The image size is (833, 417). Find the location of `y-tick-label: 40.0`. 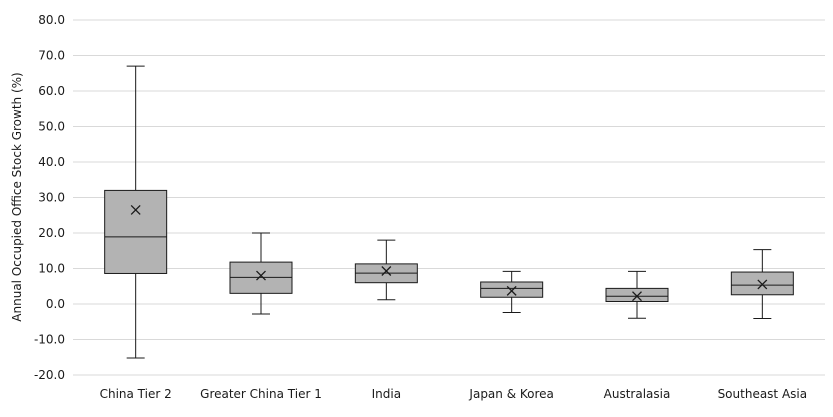

y-tick-label: 40.0 is located at coordinates (51, 162).